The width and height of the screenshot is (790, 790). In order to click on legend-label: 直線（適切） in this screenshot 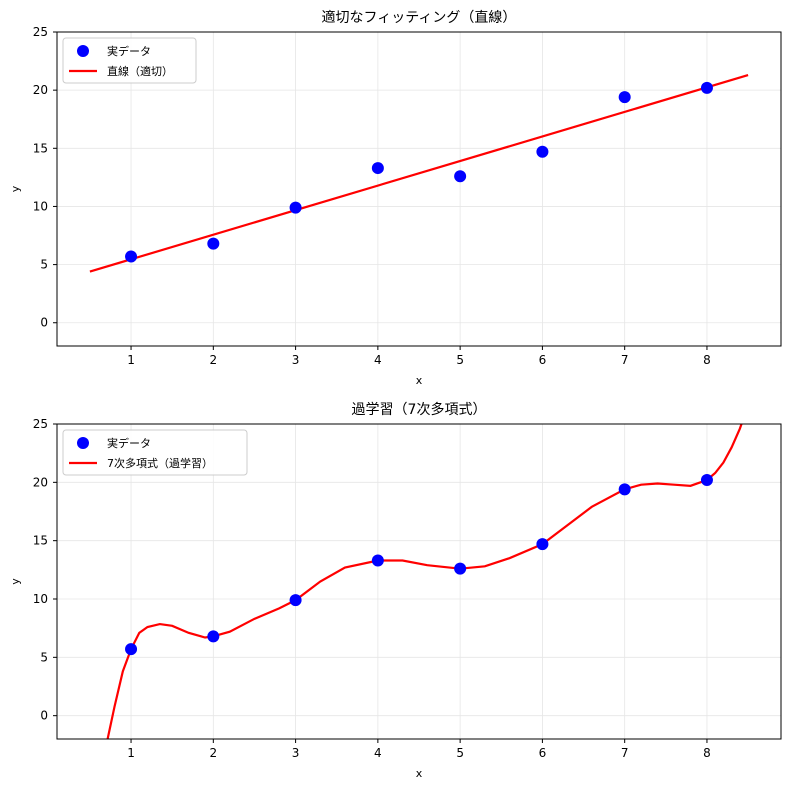, I will do `click(140, 71)`.